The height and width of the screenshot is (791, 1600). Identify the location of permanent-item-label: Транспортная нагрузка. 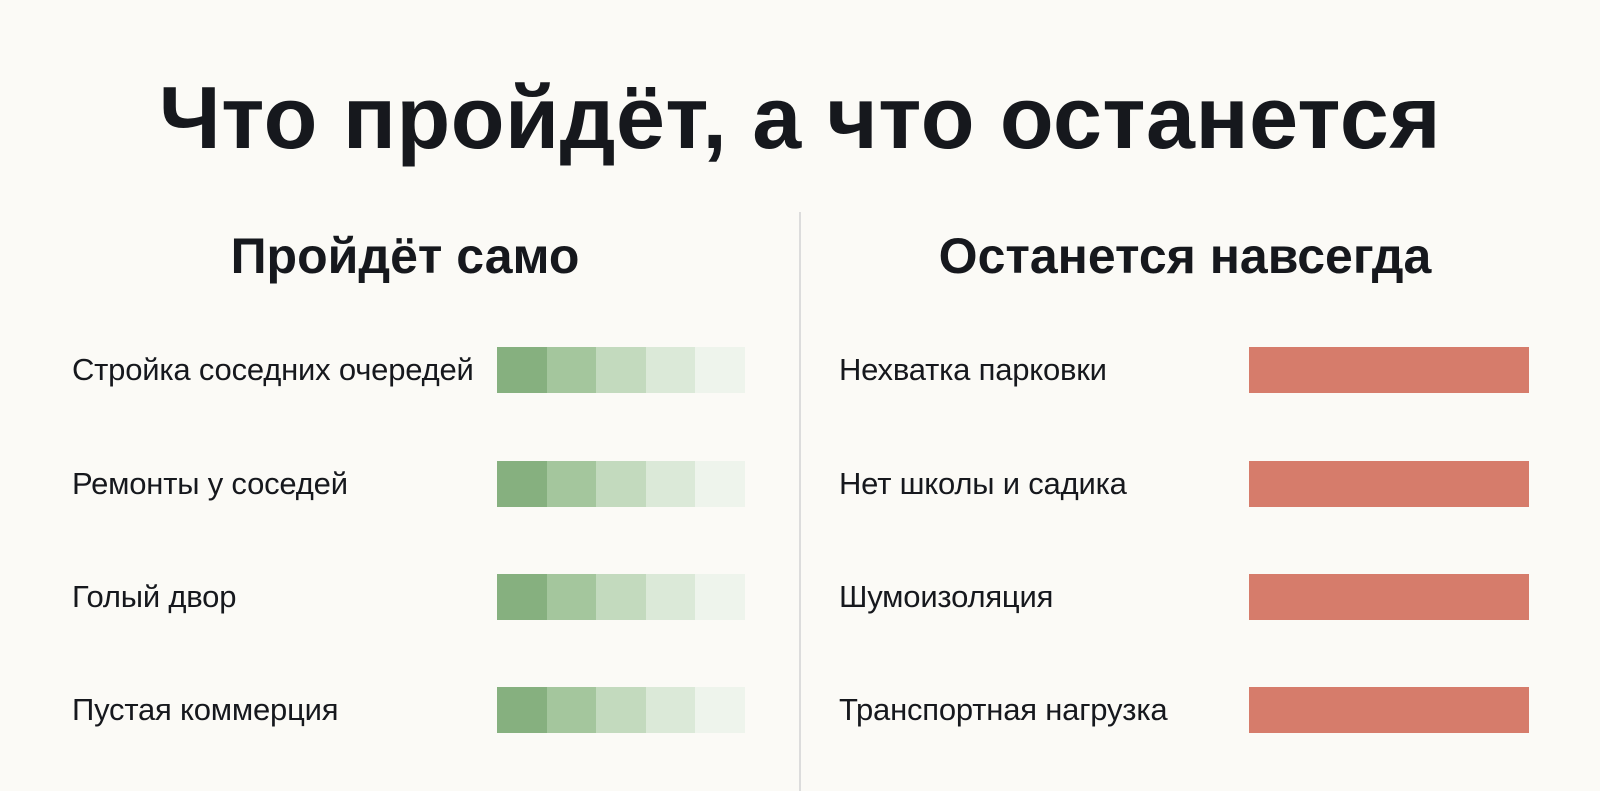
(1003, 709).